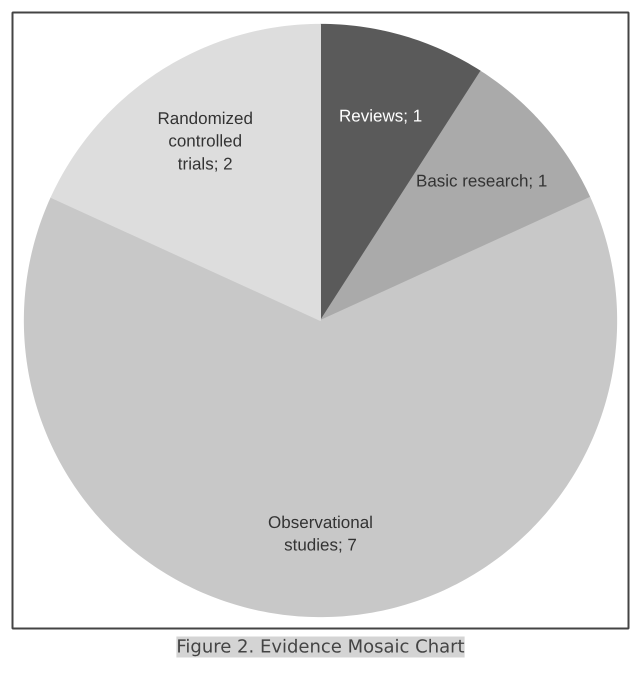  What do you see at coordinates (205, 141) in the screenshot?
I see `slice-label: Randomized controlled trials; 2` at bounding box center [205, 141].